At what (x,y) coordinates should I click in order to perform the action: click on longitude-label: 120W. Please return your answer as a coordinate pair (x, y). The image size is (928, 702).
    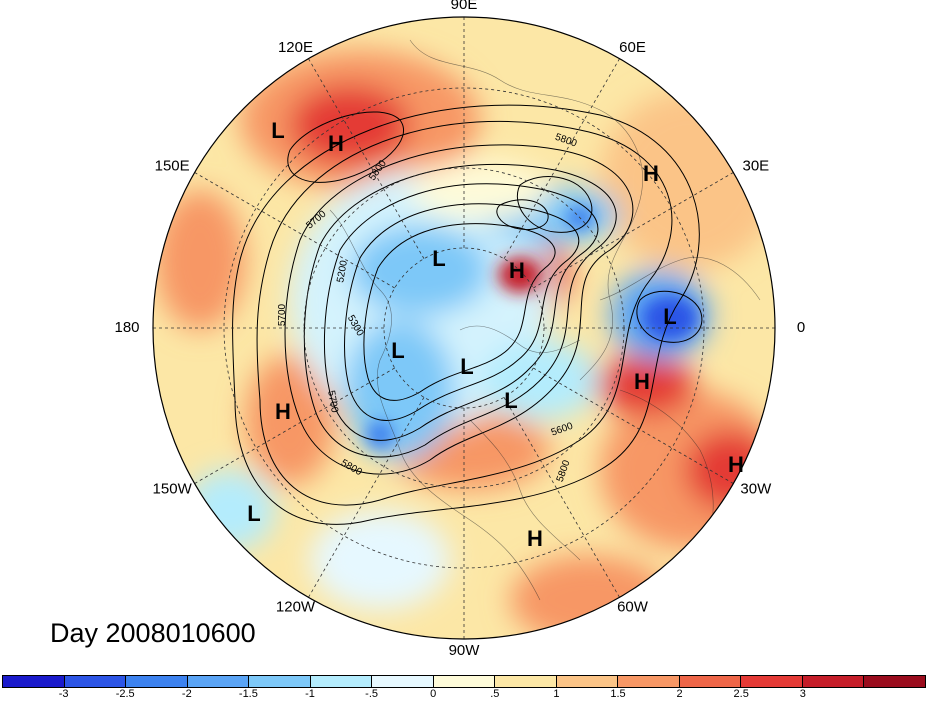
    Looking at the image, I should click on (296, 607).